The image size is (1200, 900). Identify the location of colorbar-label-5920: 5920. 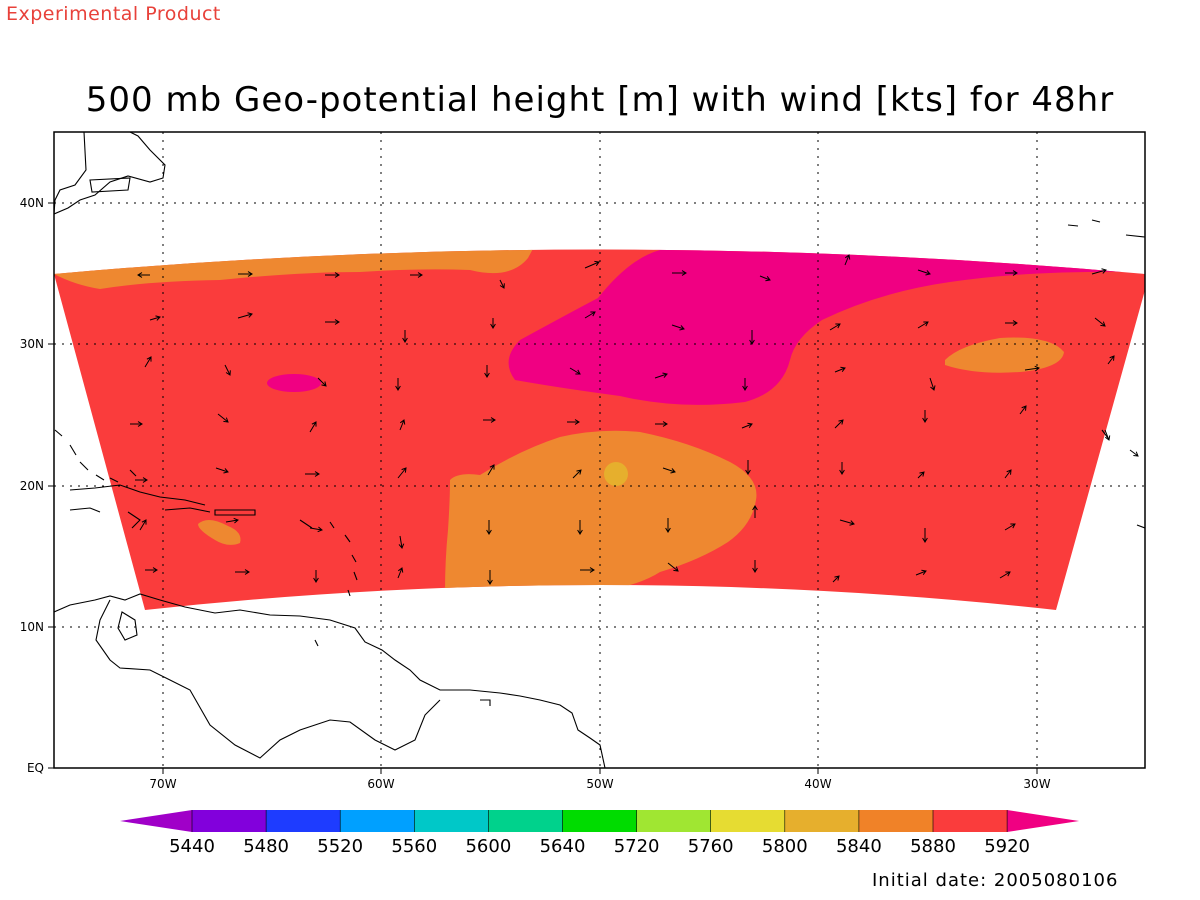
(1007, 846).